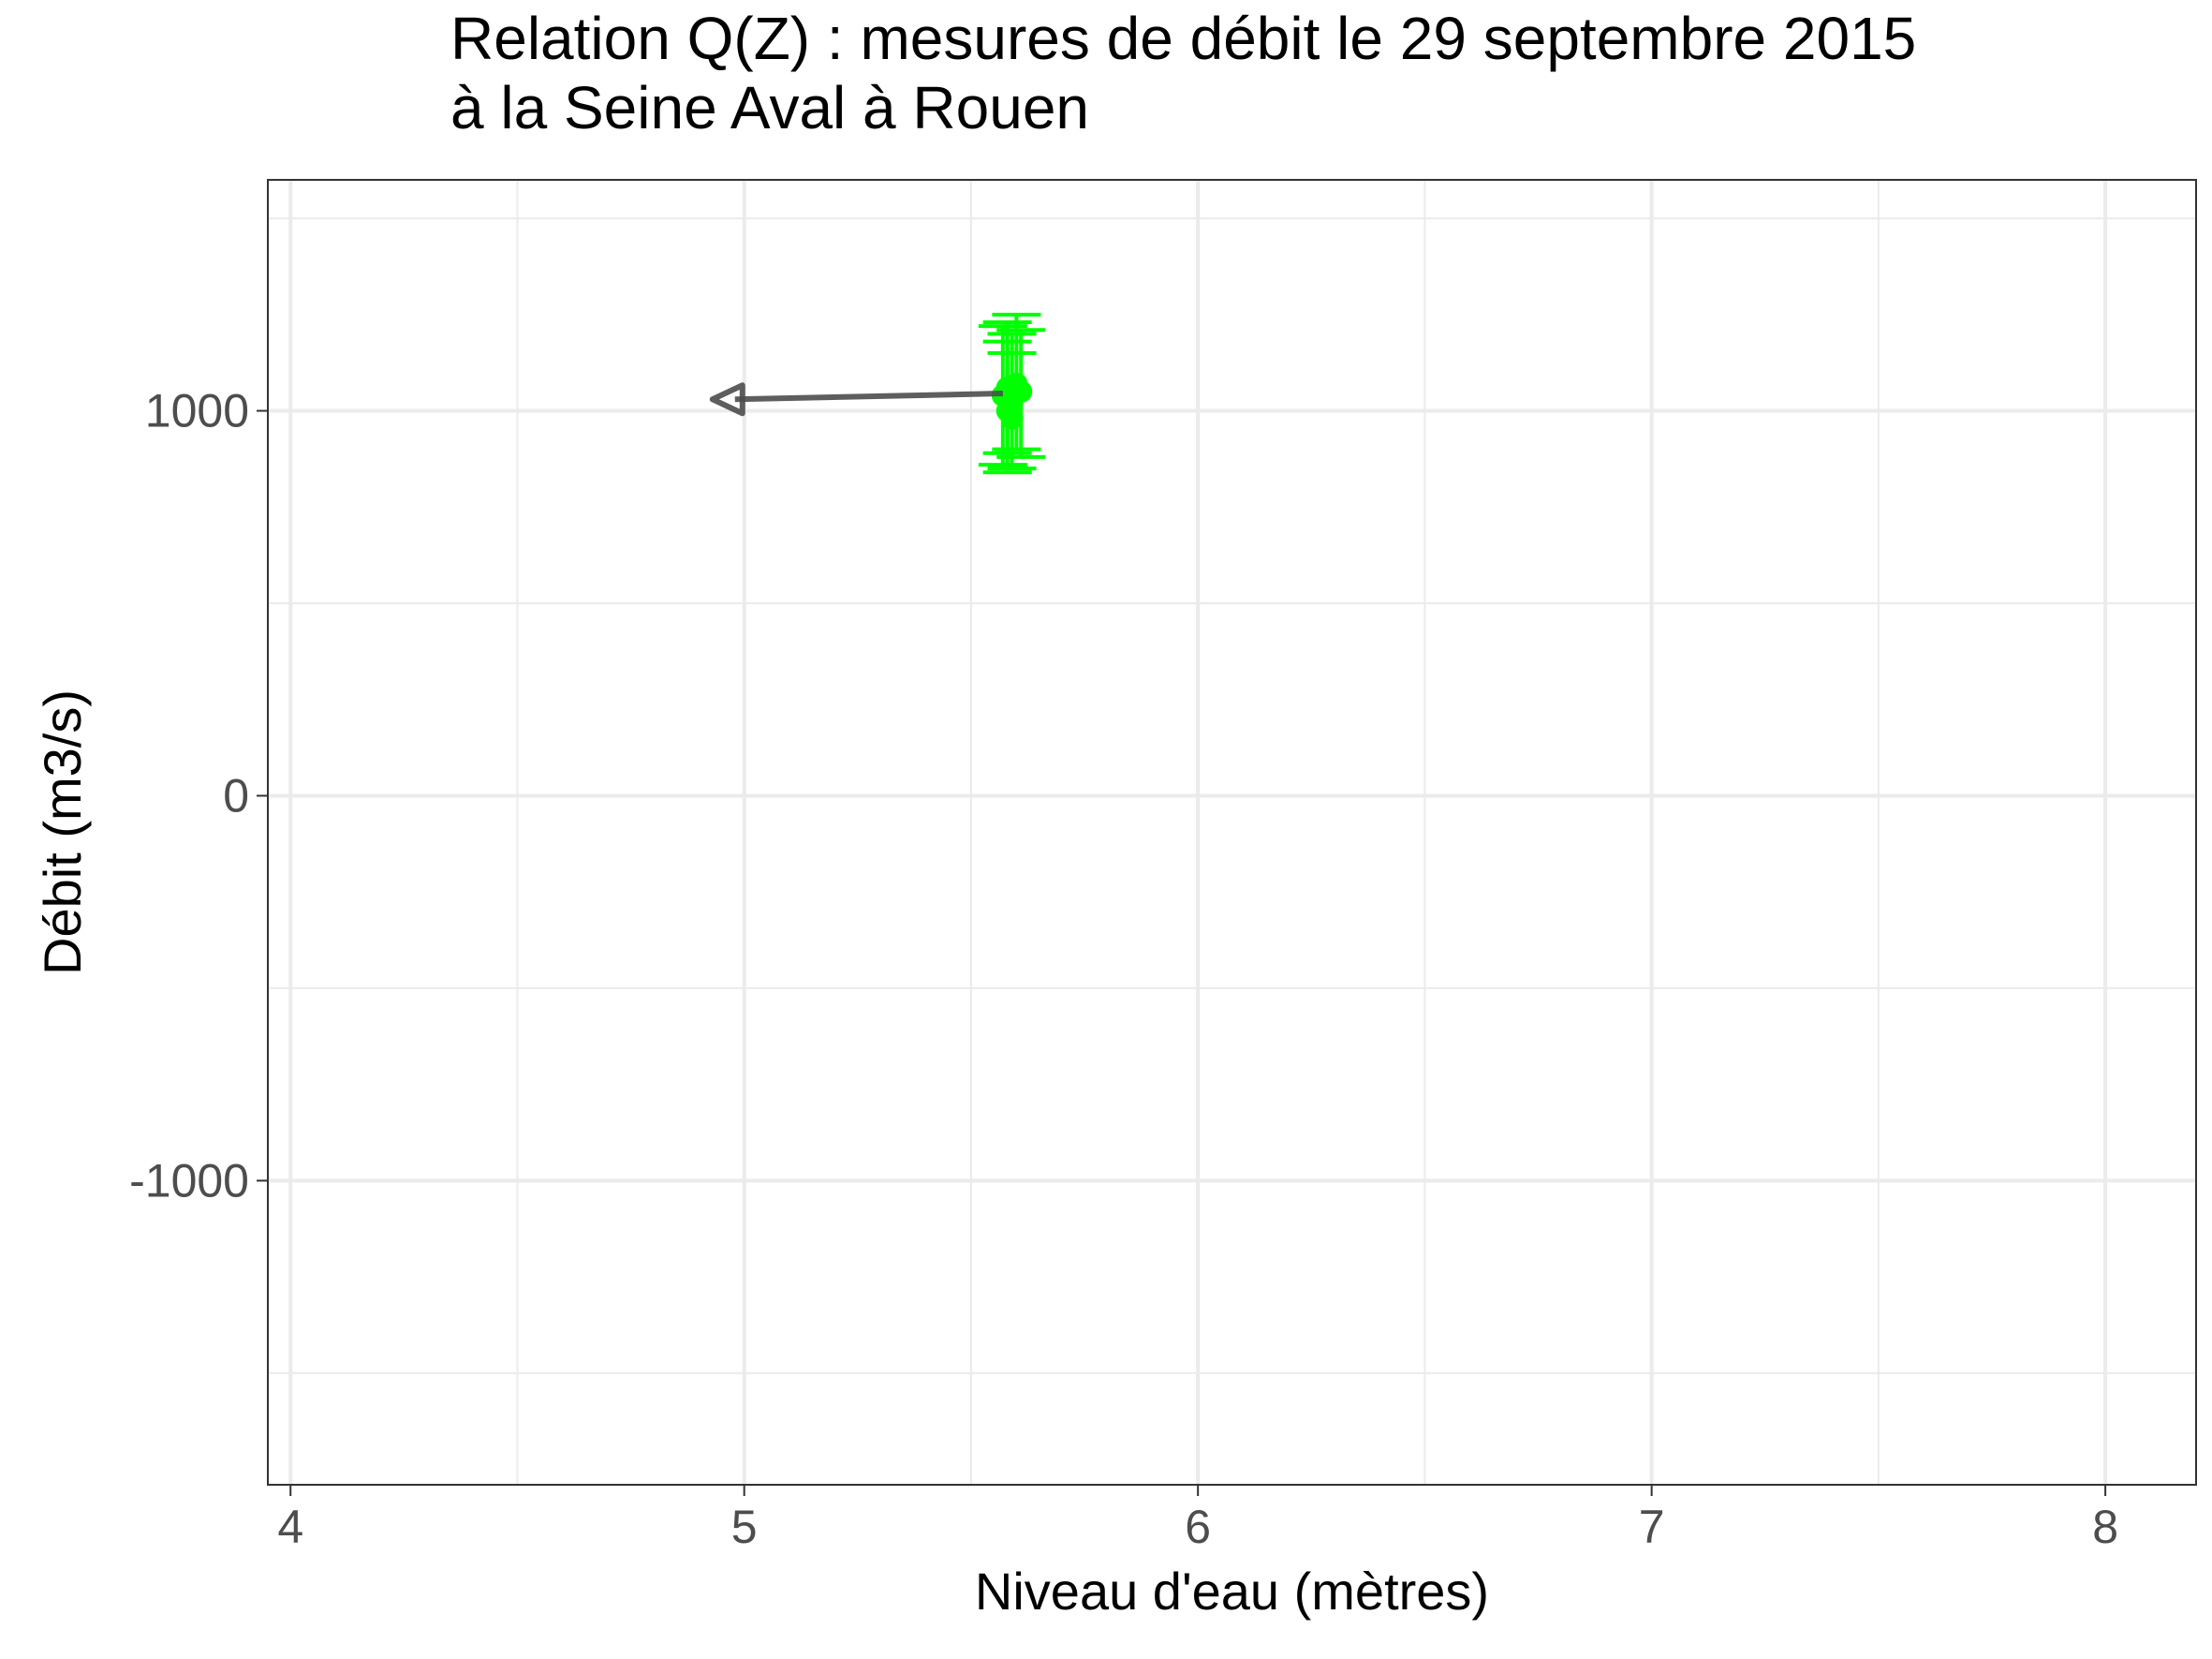 The image size is (2212, 1659). What do you see at coordinates (189, 1181) in the screenshot?
I see `y-tick-label: -1000` at bounding box center [189, 1181].